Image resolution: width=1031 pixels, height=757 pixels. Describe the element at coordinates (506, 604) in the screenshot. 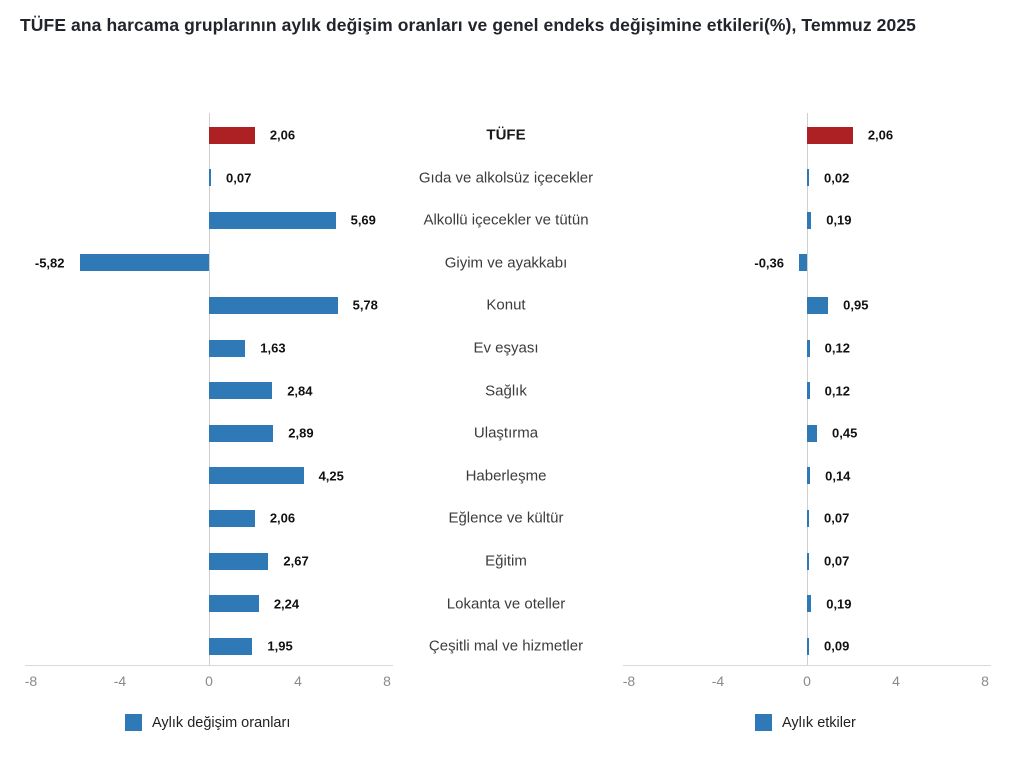

I see `category-label: Lokanta ve oteller` at that location.